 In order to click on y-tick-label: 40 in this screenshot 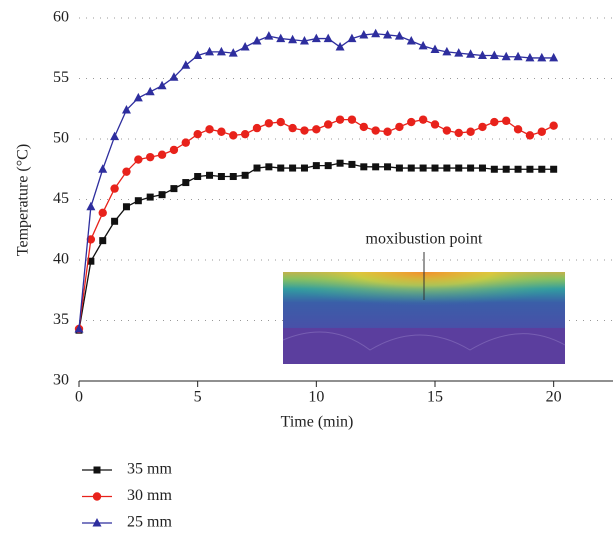, I will do `click(61, 259)`.